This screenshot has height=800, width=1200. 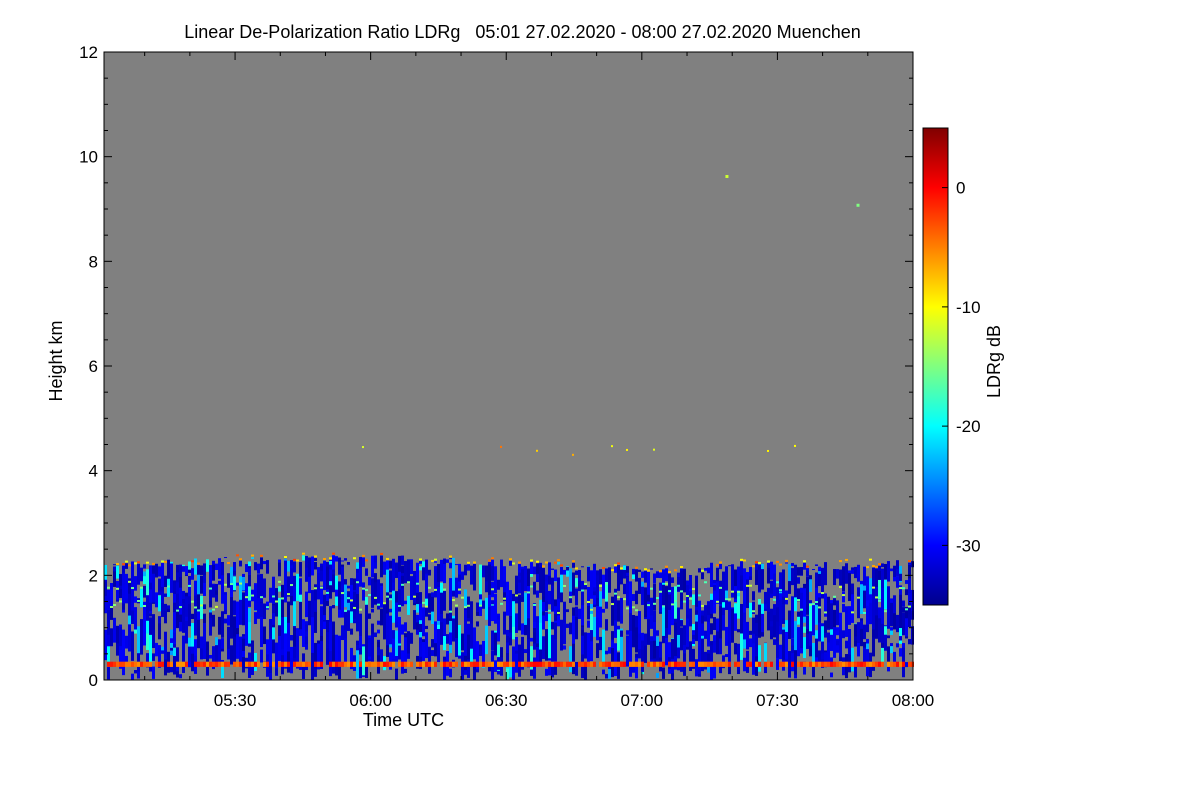 What do you see at coordinates (506, 700) in the screenshot?
I see `x-tick-label: 06:30` at bounding box center [506, 700].